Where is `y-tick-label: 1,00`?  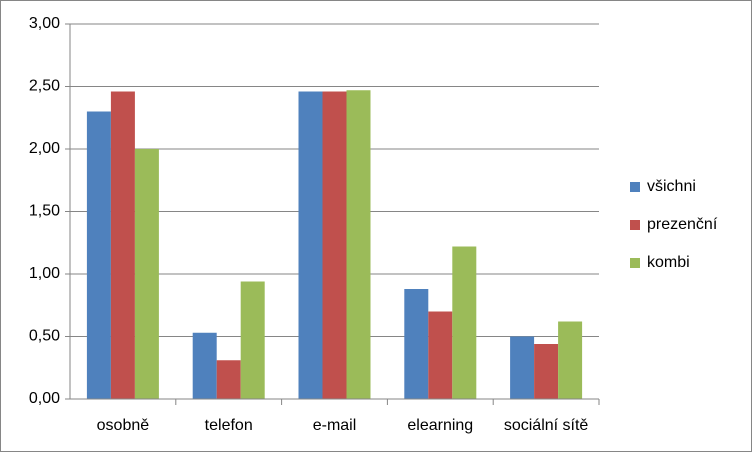
y-tick-label: 1,00 is located at coordinates (44, 273).